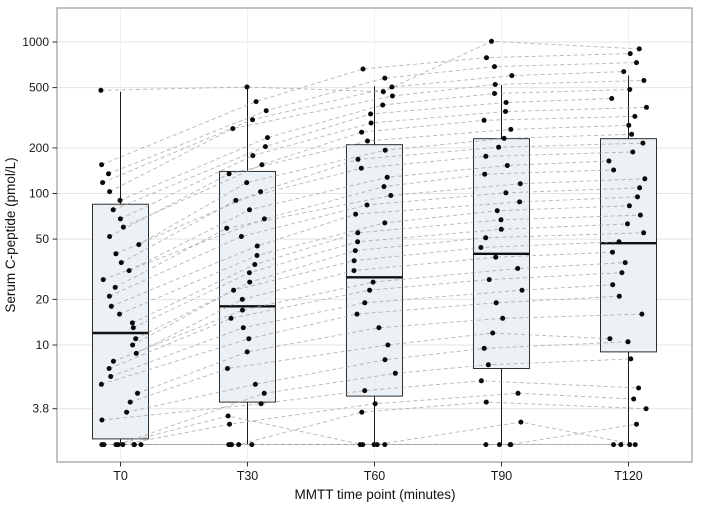  I want to click on box-T120, so click(628, 245).